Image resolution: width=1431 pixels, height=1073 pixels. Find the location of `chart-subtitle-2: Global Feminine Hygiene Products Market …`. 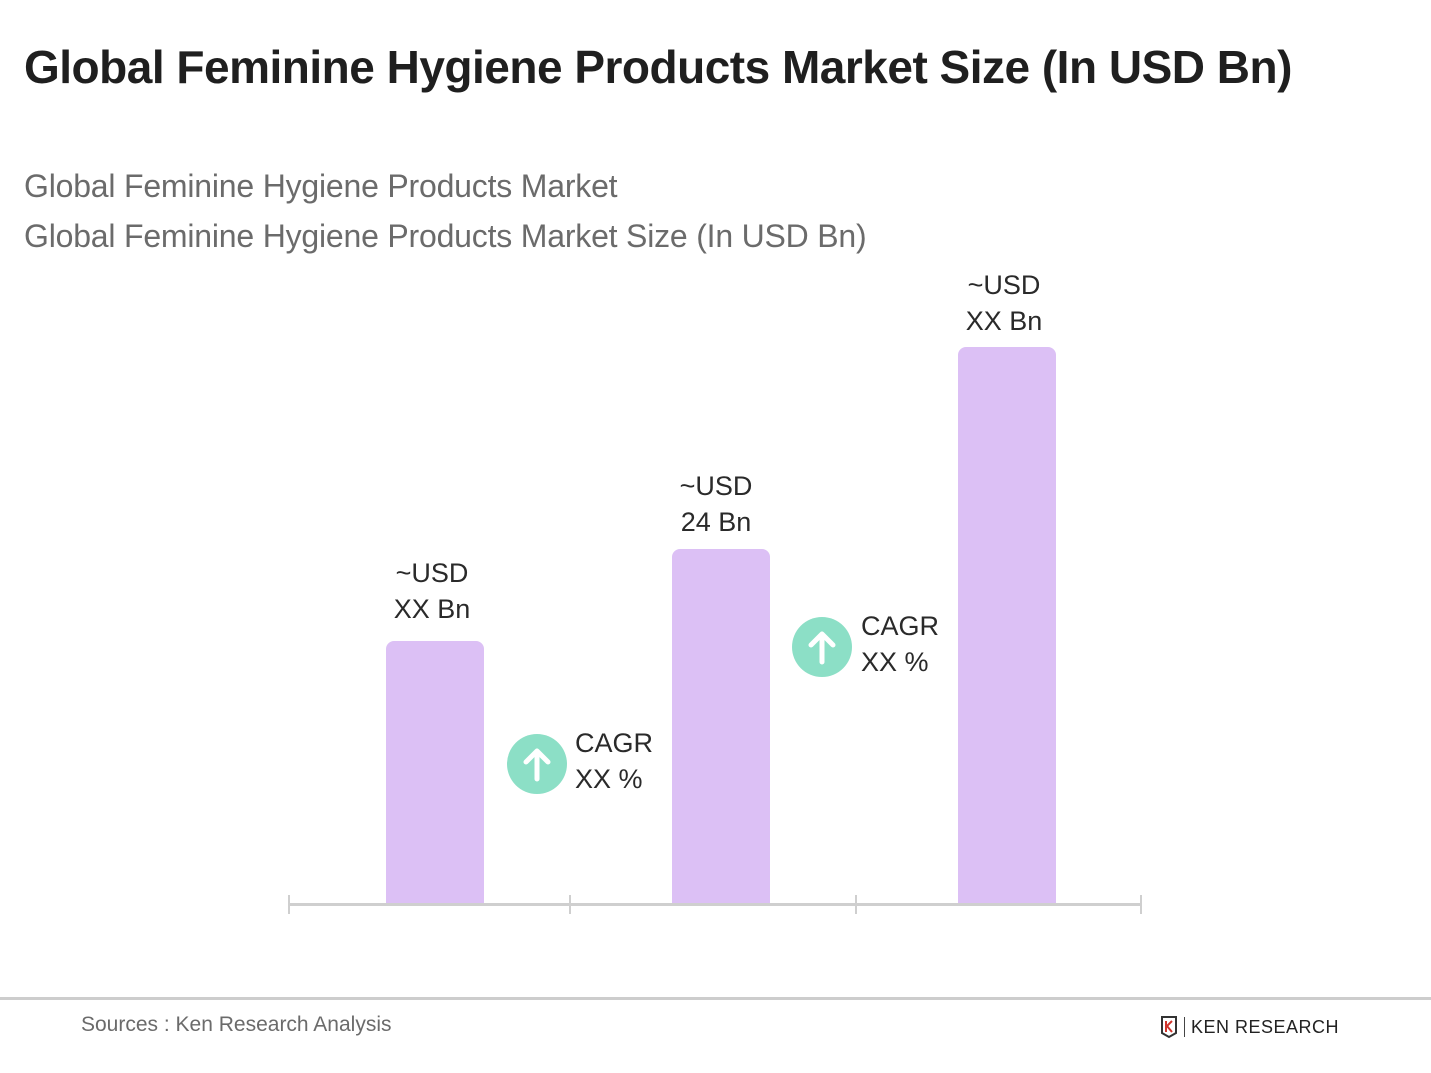

chart-subtitle-2: Global Feminine Hygiene Products Market … is located at coordinates (445, 236).